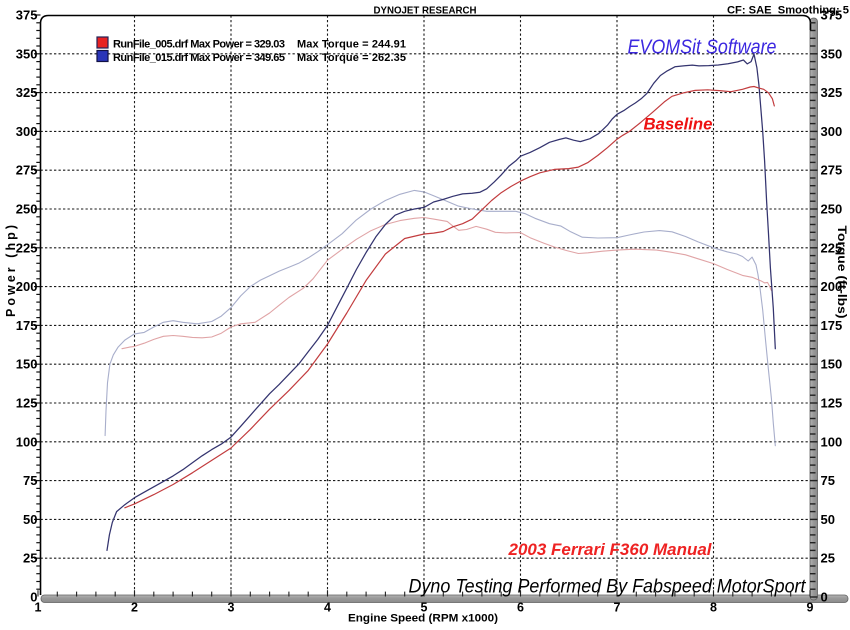  I want to click on svg-text: Engine Speed (RPM x1000), so click(423, 619).